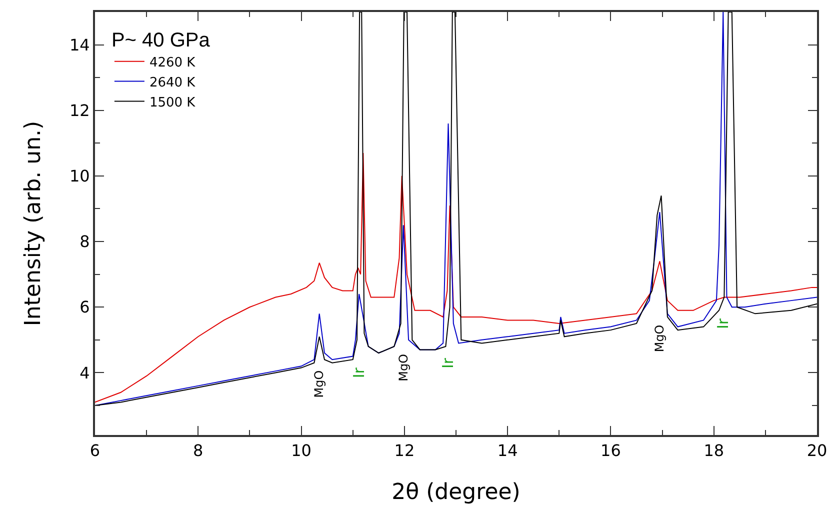 Image resolution: width=837 pixels, height=505 pixels. What do you see at coordinates (610, 450) in the screenshot?
I see `x-tick-label: 16` at bounding box center [610, 450].